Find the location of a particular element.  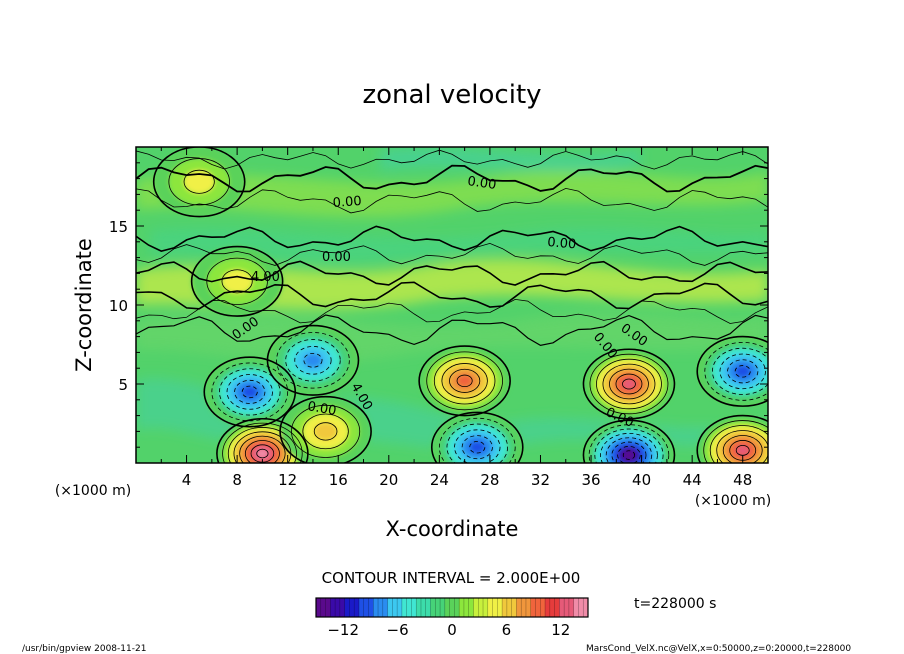

x-tick-label: 36 is located at coordinates (590, 480).